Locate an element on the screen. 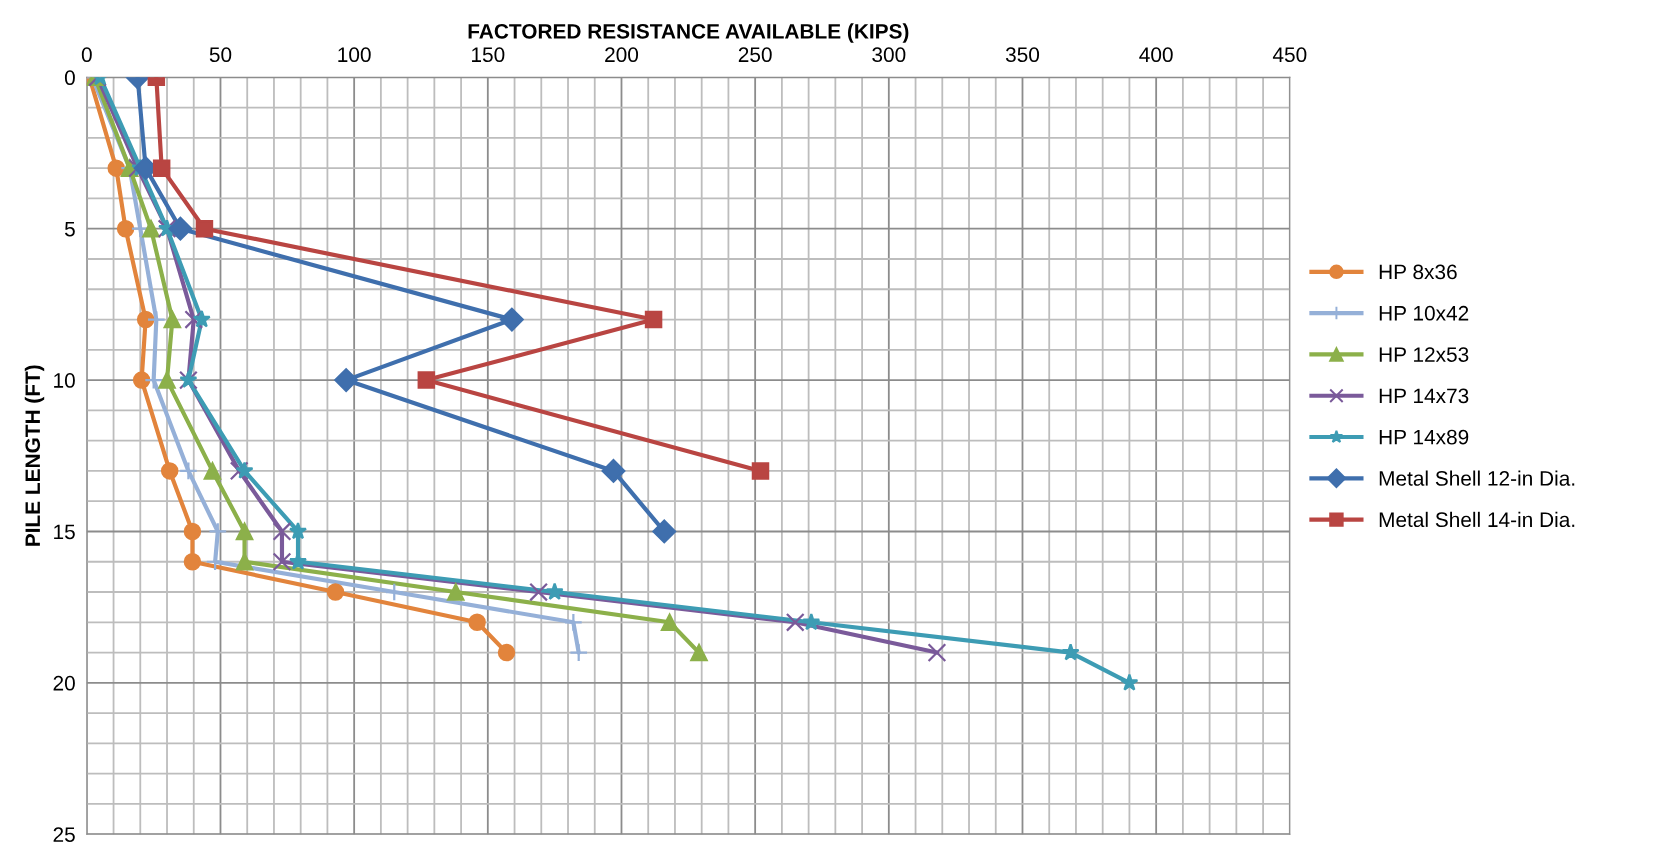  legend-label: Metal Shell 12-in Dia. is located at coordinates (1477, 478).